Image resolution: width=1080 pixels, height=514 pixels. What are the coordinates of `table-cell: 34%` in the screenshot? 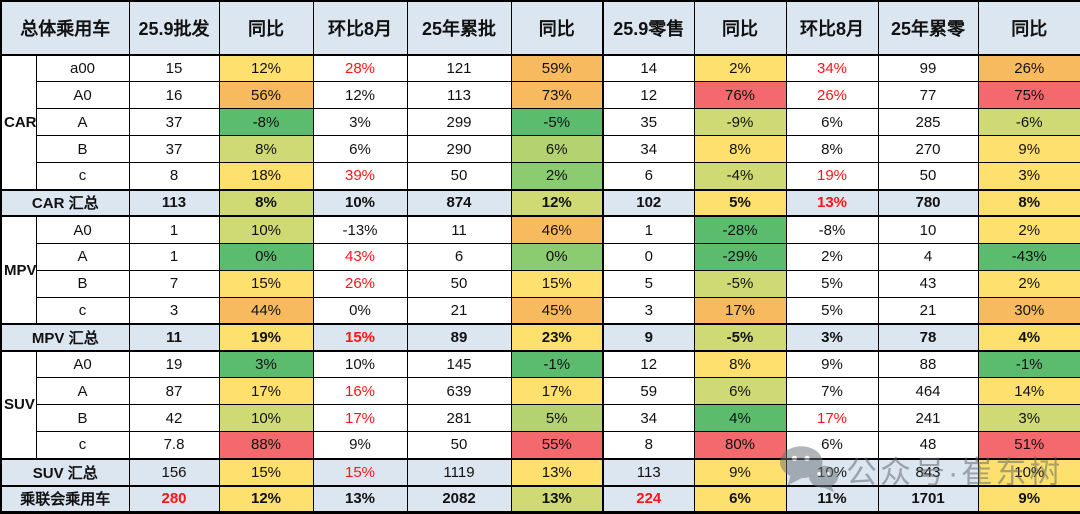 It's located at (832, 68).